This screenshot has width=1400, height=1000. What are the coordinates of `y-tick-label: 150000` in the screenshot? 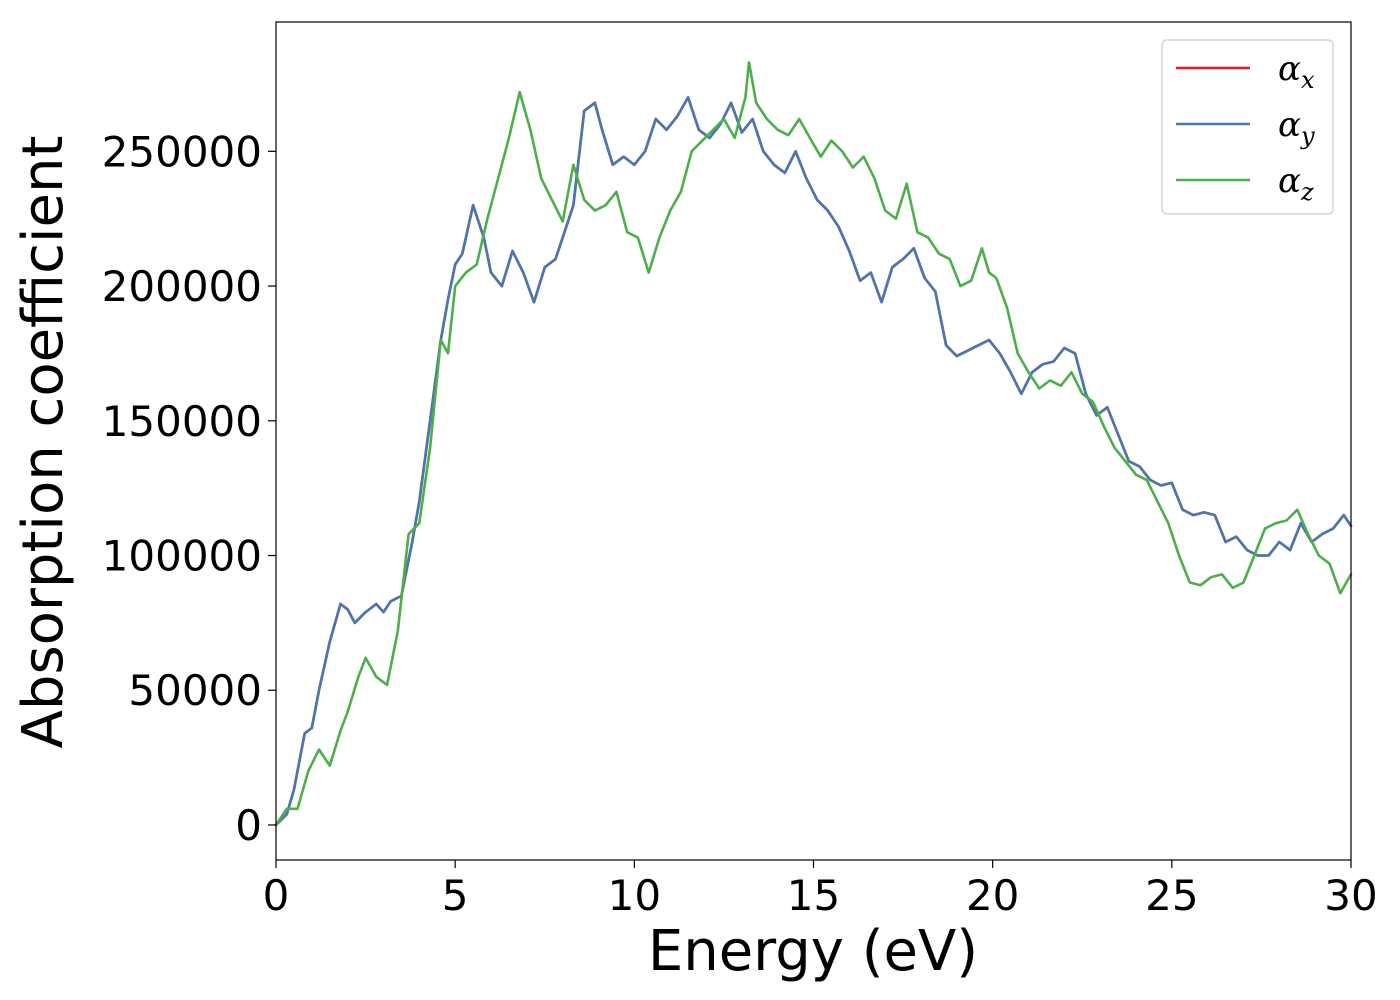 It's located at (182, 421).